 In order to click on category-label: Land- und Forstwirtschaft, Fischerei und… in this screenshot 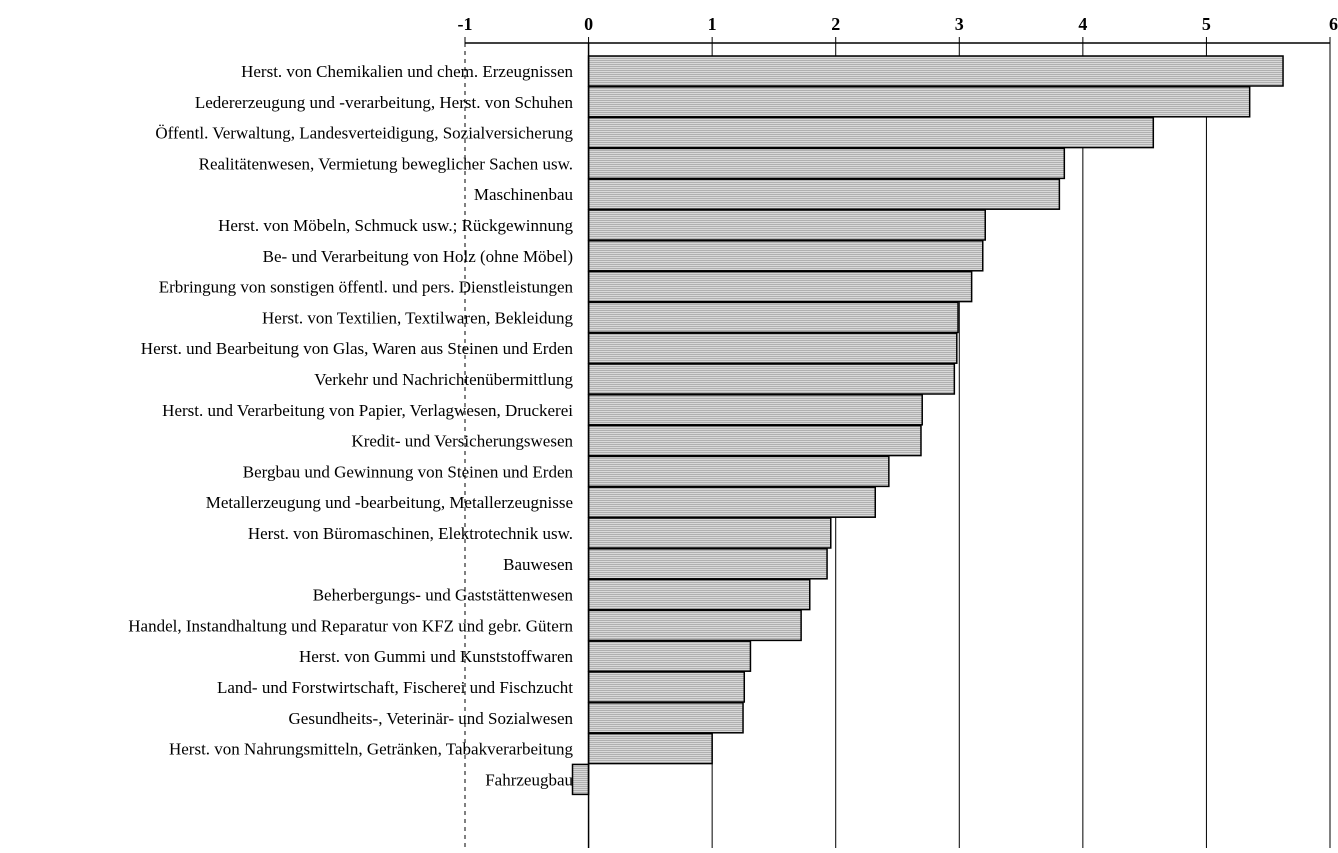, I will do `click(395, 687)`.